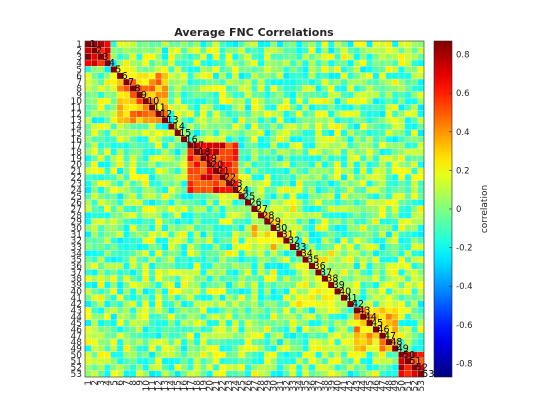 This screenshot has width=560, height=420. What do you see at coordinates (76, 311) in the screenshot?
I see `row-tick-label: 43` at bounding box center [76, 311].